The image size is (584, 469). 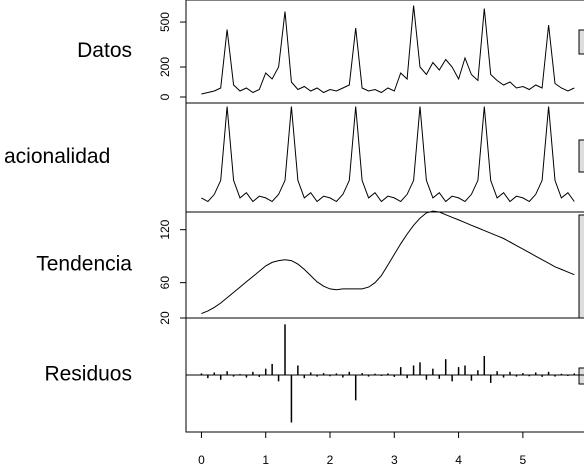 What do you see at coordinates (104, 50) in the screenshot?
I see `panel-label: Datos` at bounding box center [104, 50].